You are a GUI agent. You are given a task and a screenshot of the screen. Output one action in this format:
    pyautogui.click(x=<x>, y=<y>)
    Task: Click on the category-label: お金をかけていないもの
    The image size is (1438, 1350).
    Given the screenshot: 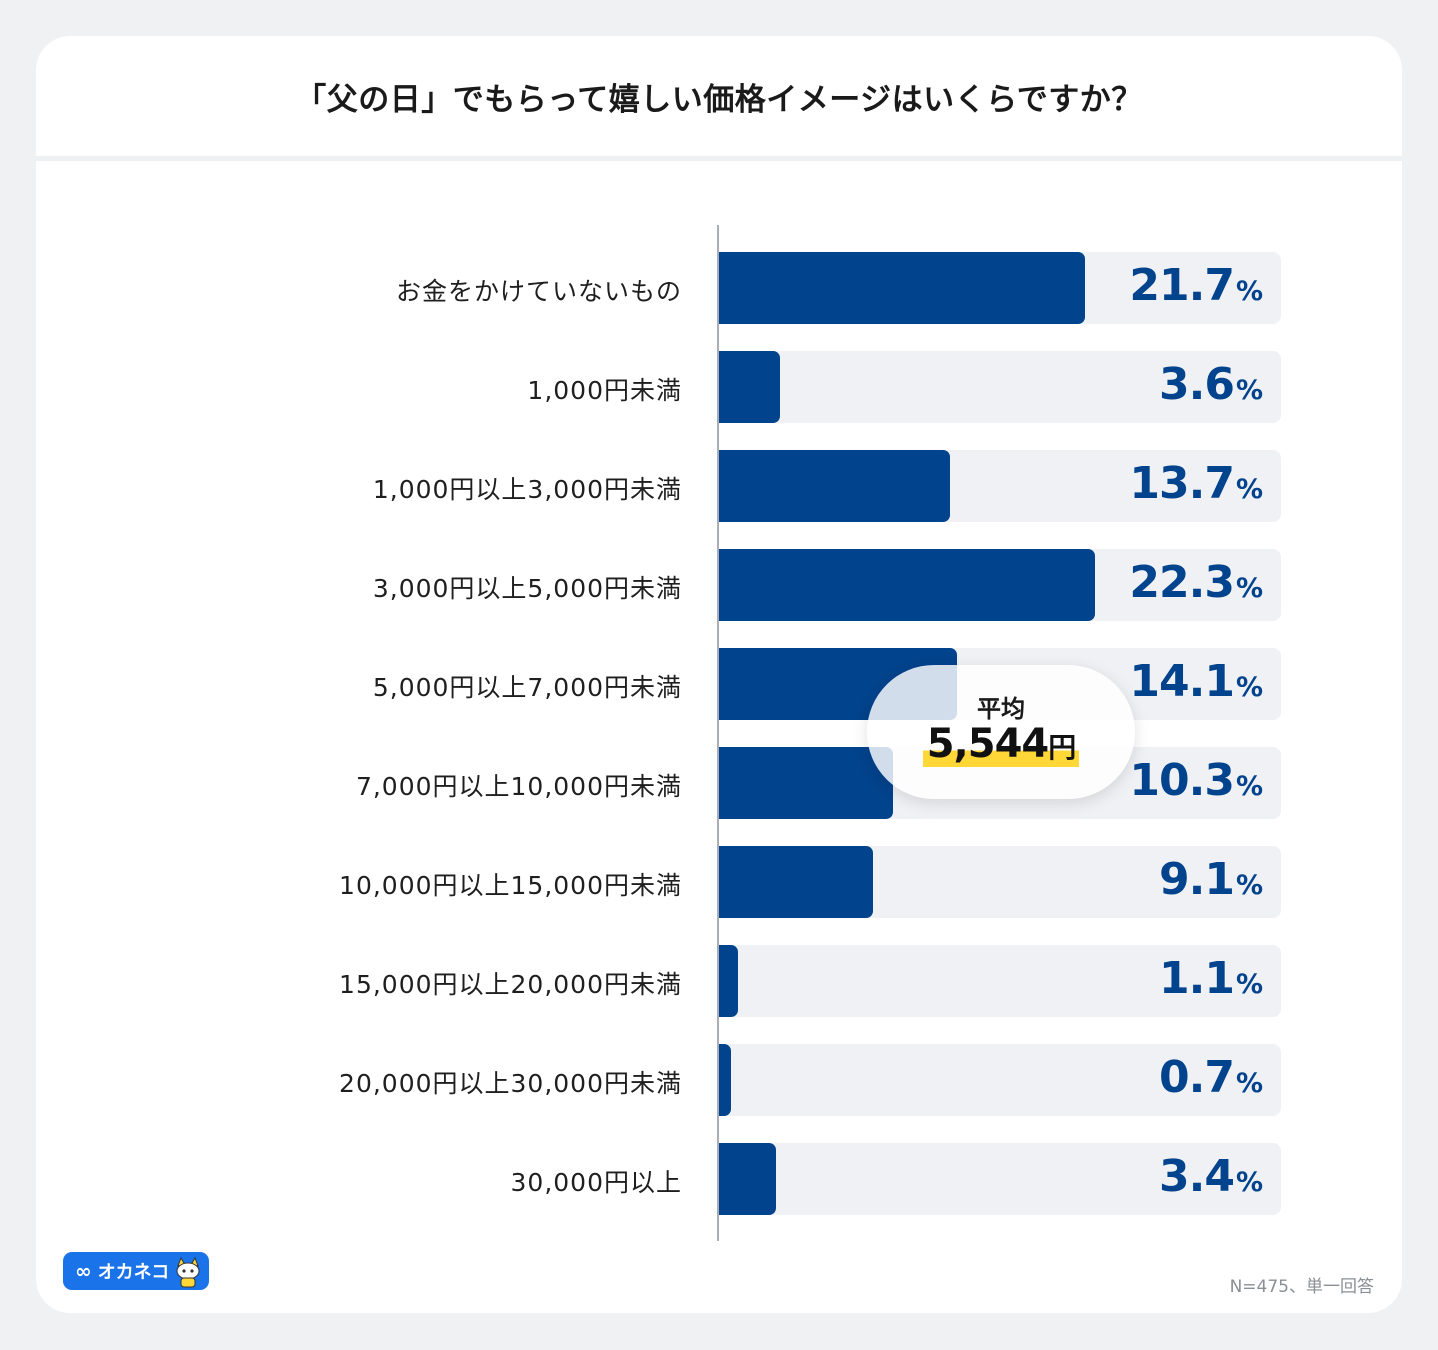 What is the action you would take?
    pyautogui.click(x=538, y=291)
    